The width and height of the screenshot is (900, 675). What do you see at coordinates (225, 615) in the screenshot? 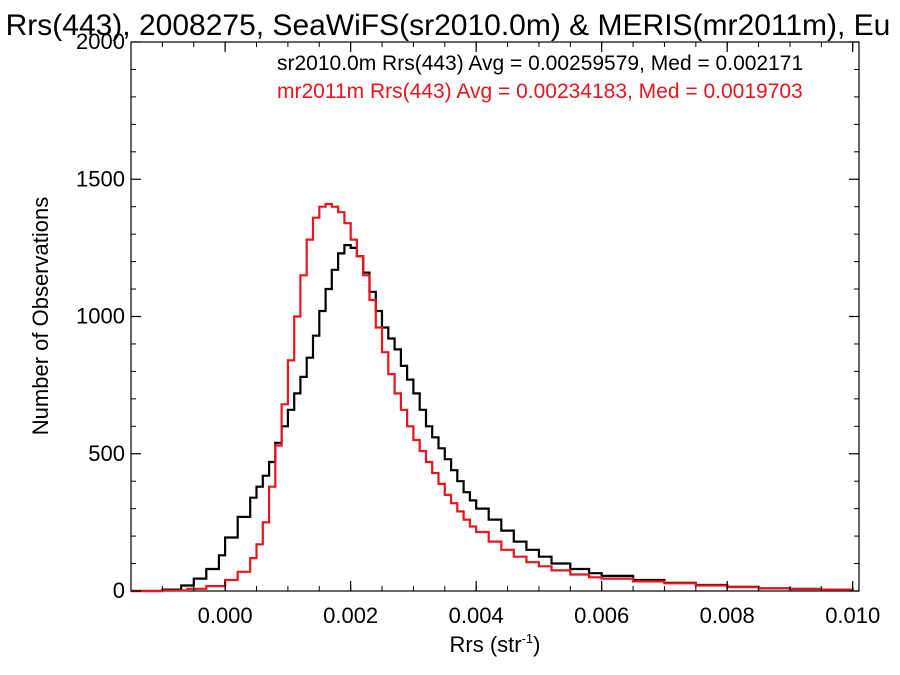
I see `x-tick-label: 0.000` at bounding box center [225, 615].